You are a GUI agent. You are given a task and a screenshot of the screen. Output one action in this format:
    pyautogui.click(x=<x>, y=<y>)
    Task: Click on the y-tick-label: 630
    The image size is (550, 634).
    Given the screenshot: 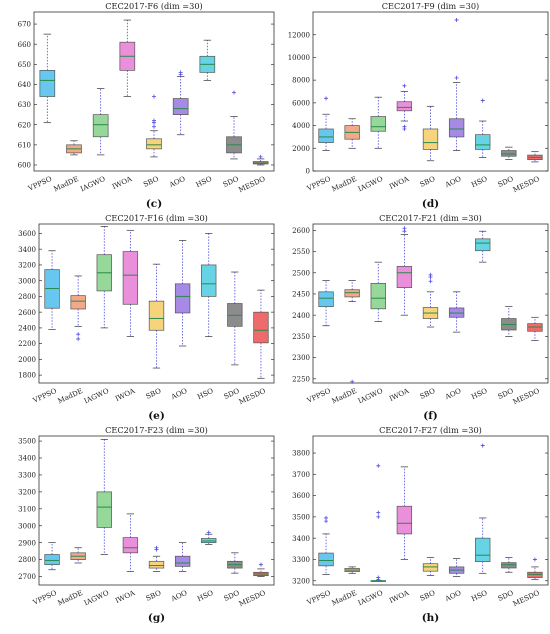 What is the action you would take?
    pyautogui.click(x=24, y=105)
    